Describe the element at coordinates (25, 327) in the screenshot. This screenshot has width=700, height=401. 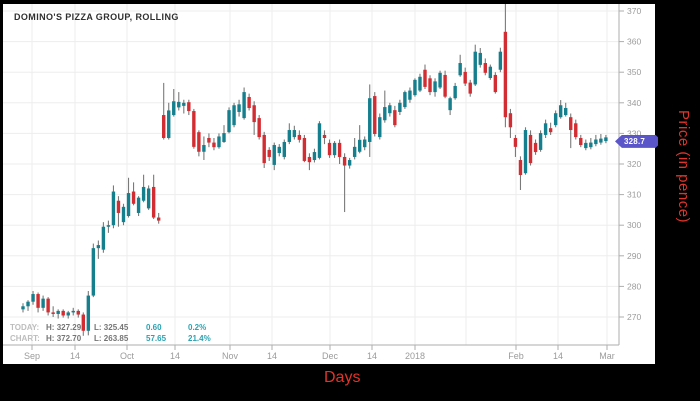
I see `today-label: TODAY:` at that location.